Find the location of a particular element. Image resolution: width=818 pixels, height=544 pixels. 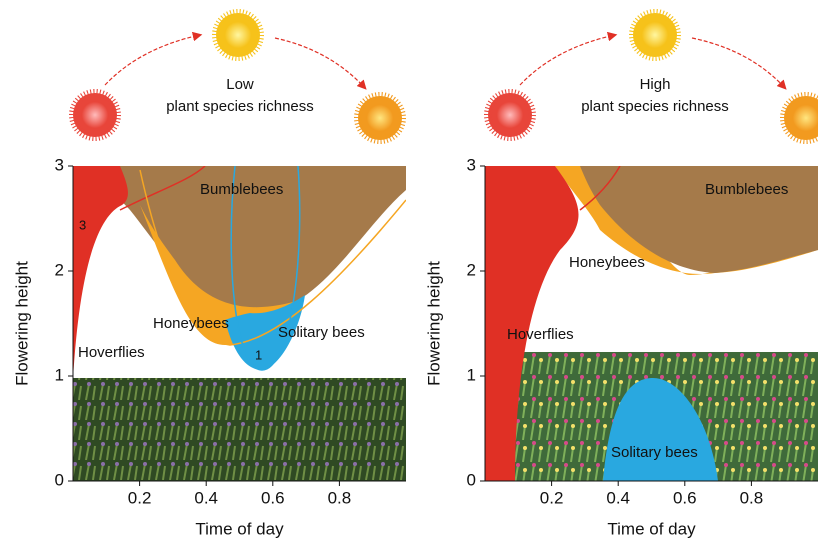

panel-title: High is located at coordinates (655, 84).